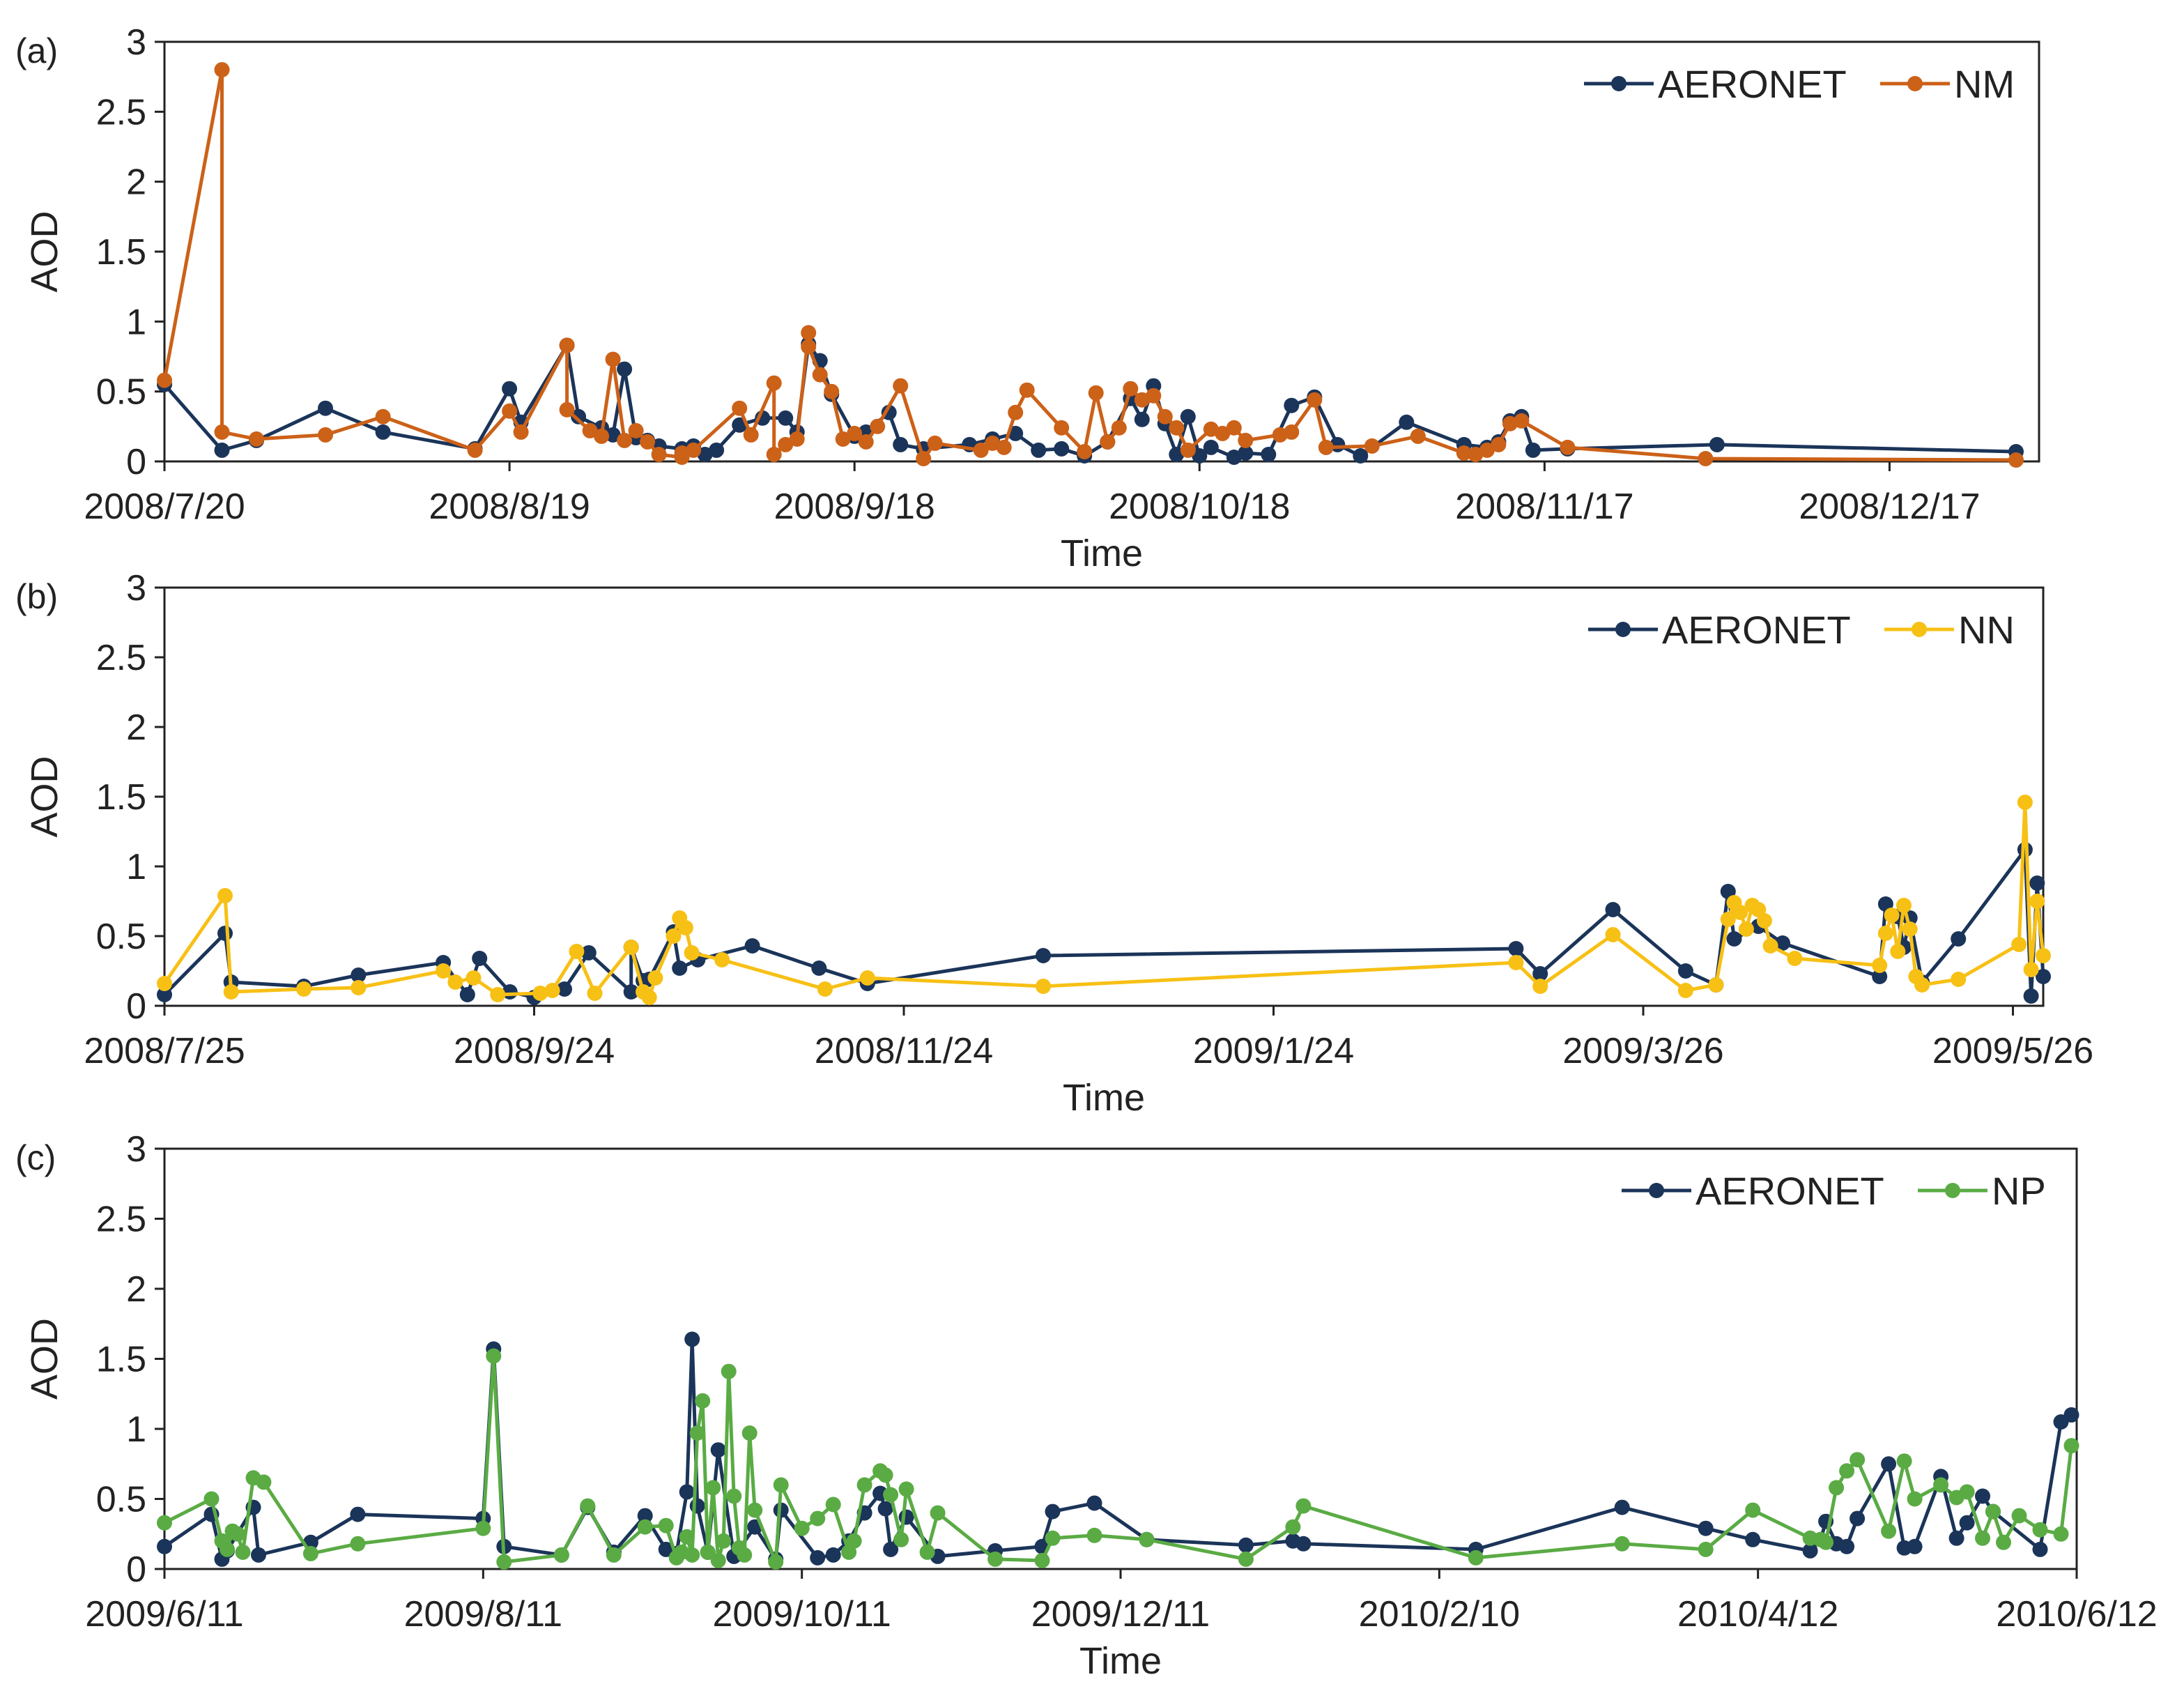 This screenshot has width=2184, height=1707. Describe the element at coordinates (1199, 507) in the screenshot. I see `x-tick-label: 2008/10/18` at that location.